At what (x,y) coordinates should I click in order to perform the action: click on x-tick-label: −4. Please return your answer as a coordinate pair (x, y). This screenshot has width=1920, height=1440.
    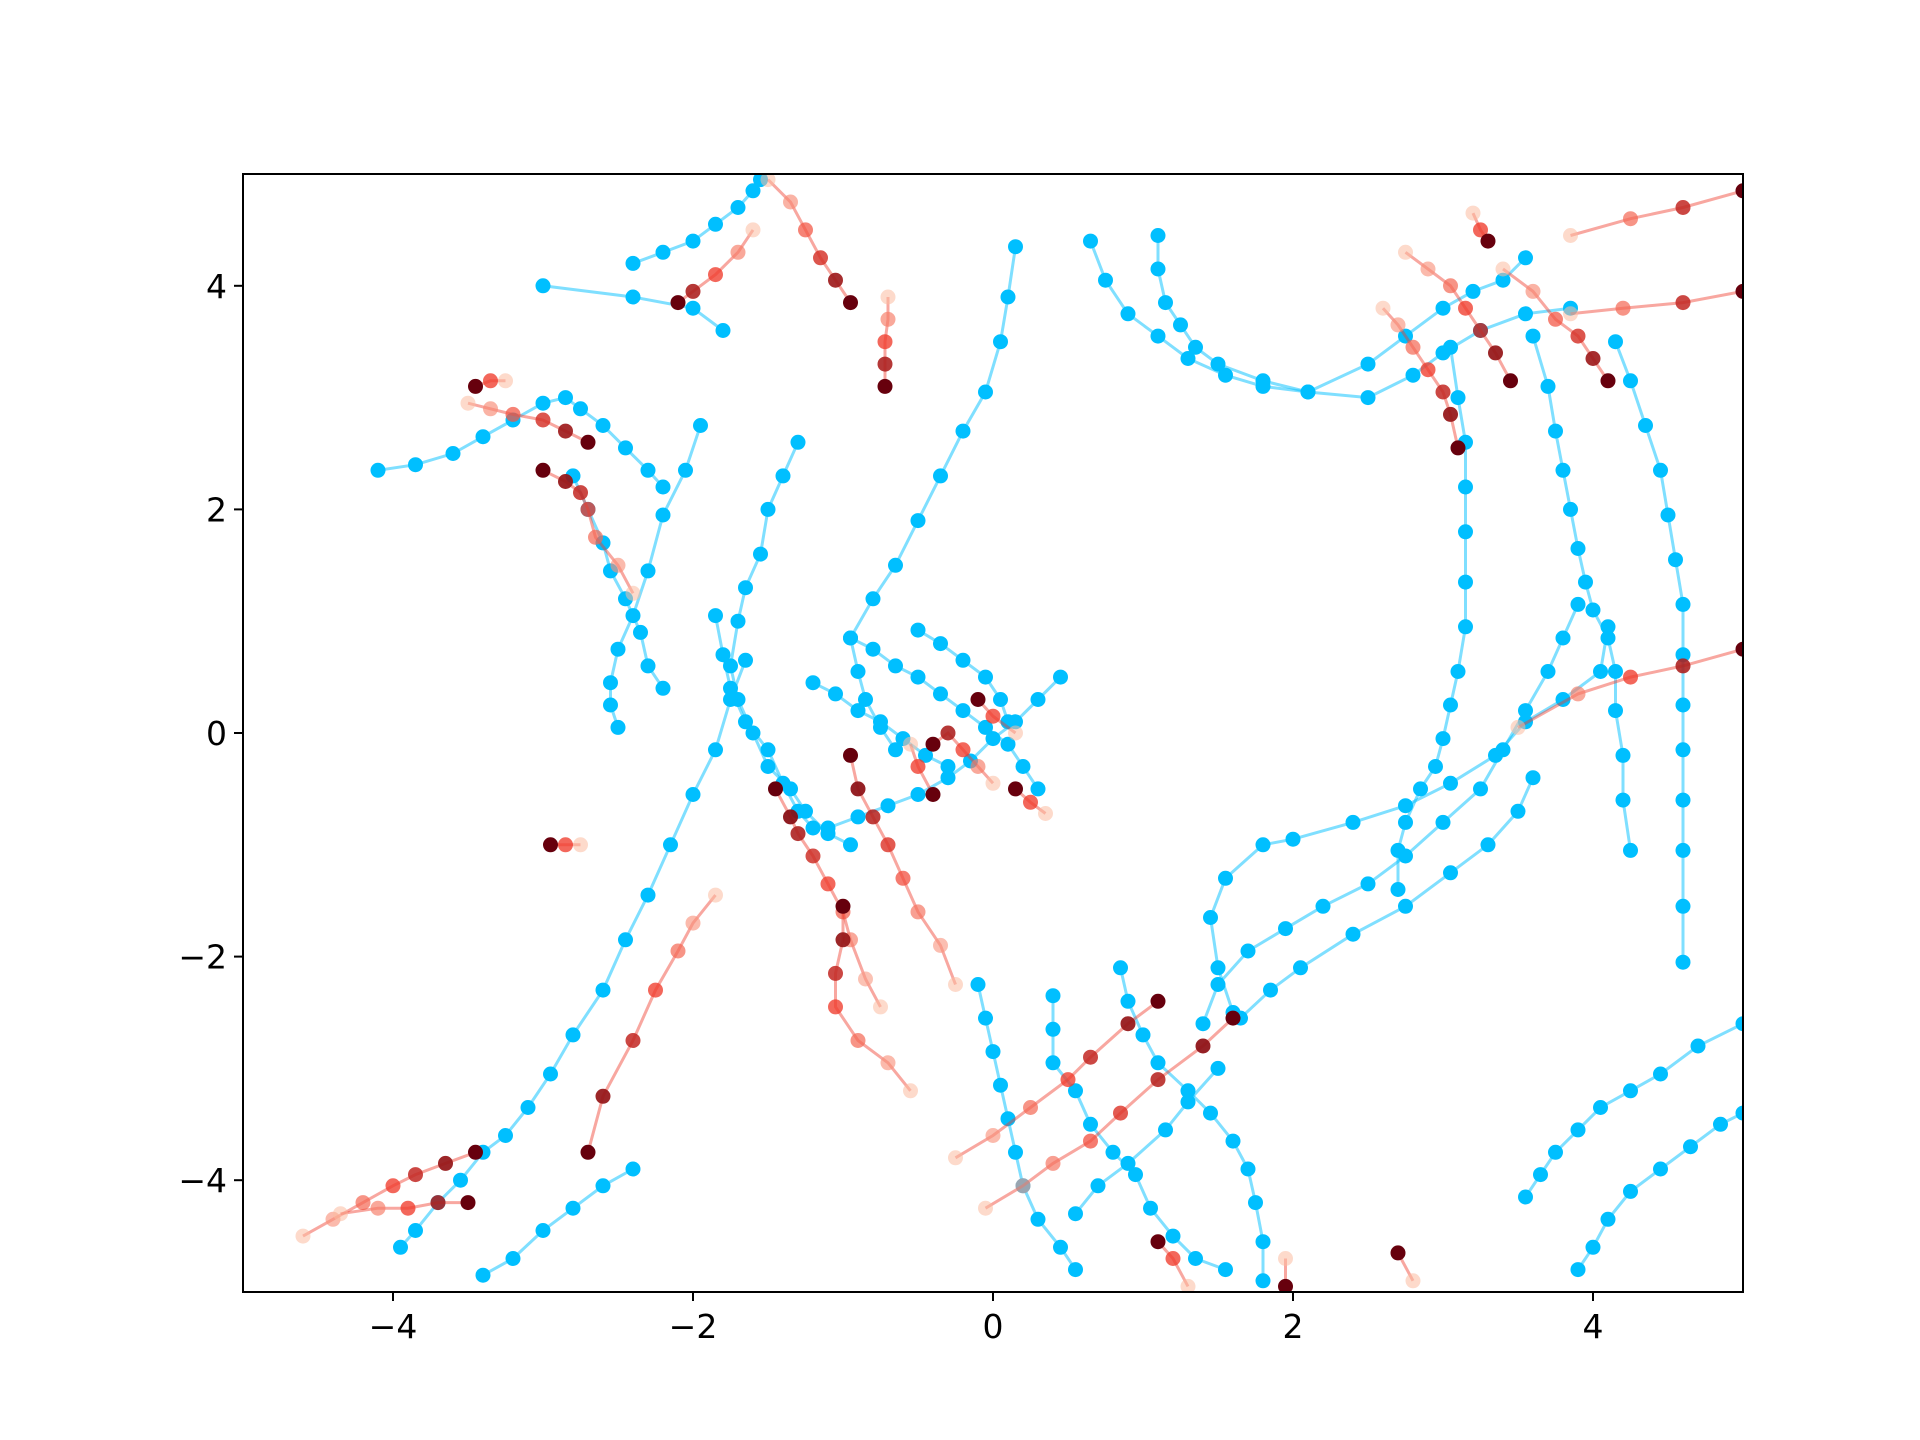
    Looking at the image, I should click on (393, 1326).